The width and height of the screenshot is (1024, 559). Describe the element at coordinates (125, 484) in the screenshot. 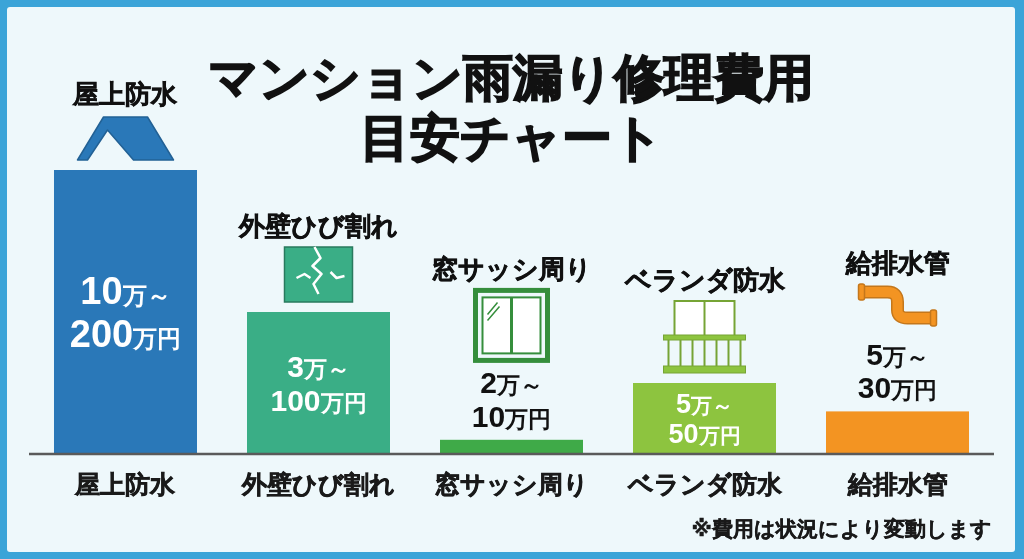

I see `x-tick-label: 屋上防水` at that location.